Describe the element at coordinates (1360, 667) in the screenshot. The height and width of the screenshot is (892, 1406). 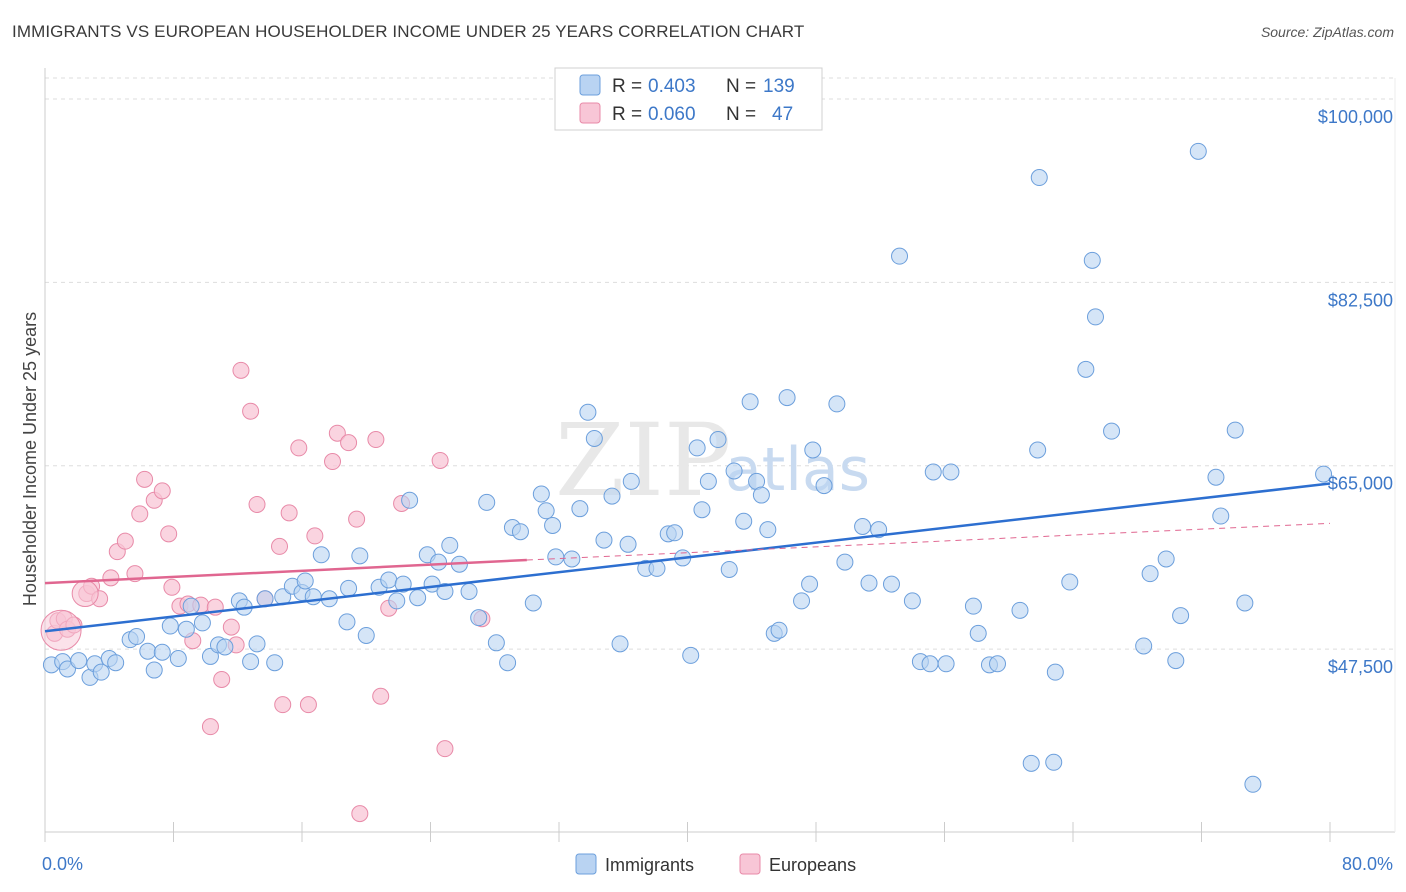
I see `y-tick-label-0: $47,500` at that location.